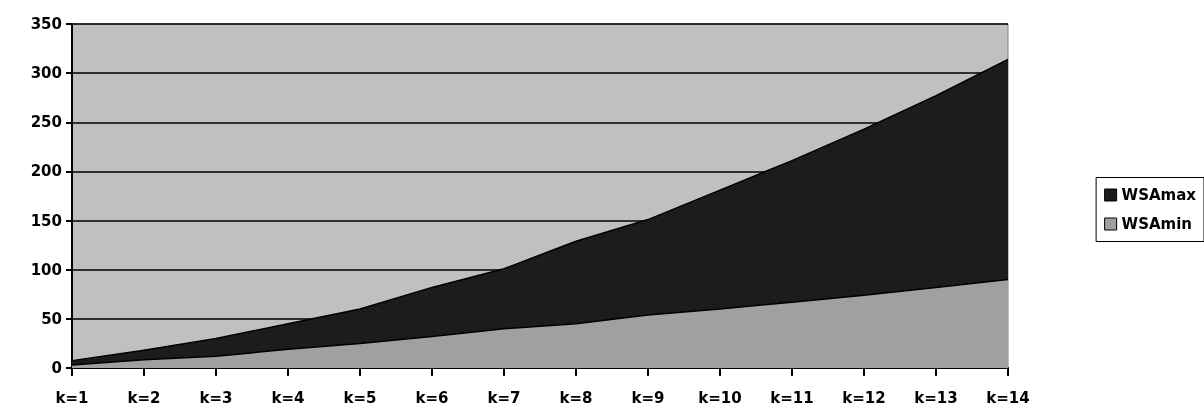 This screenshot has height=419, width=1204. I want to click on legend-label: WSAmin, so click(1157, 224).